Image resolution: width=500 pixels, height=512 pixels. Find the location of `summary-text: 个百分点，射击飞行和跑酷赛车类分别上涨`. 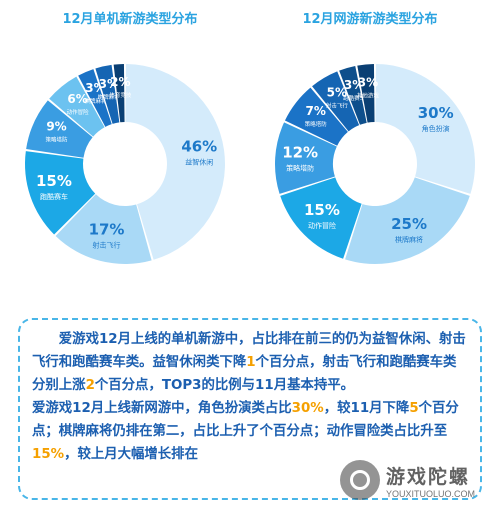

summary-text: 个百分点，射击飞行和跑酷赛车类分别上涨 is located at coordinates (244, 374).